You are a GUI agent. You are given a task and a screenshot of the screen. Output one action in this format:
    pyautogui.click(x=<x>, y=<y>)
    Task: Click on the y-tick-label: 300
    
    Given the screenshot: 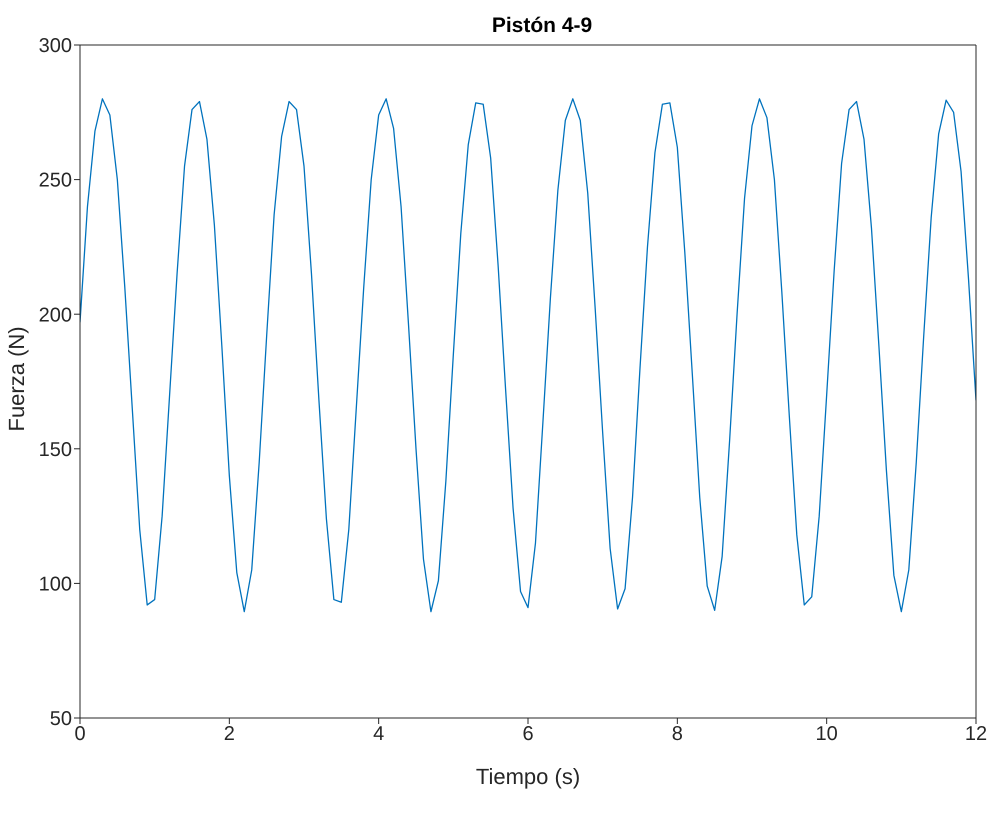 What is the action you would take?
    pyautogui.click(x=55, y=46)
    